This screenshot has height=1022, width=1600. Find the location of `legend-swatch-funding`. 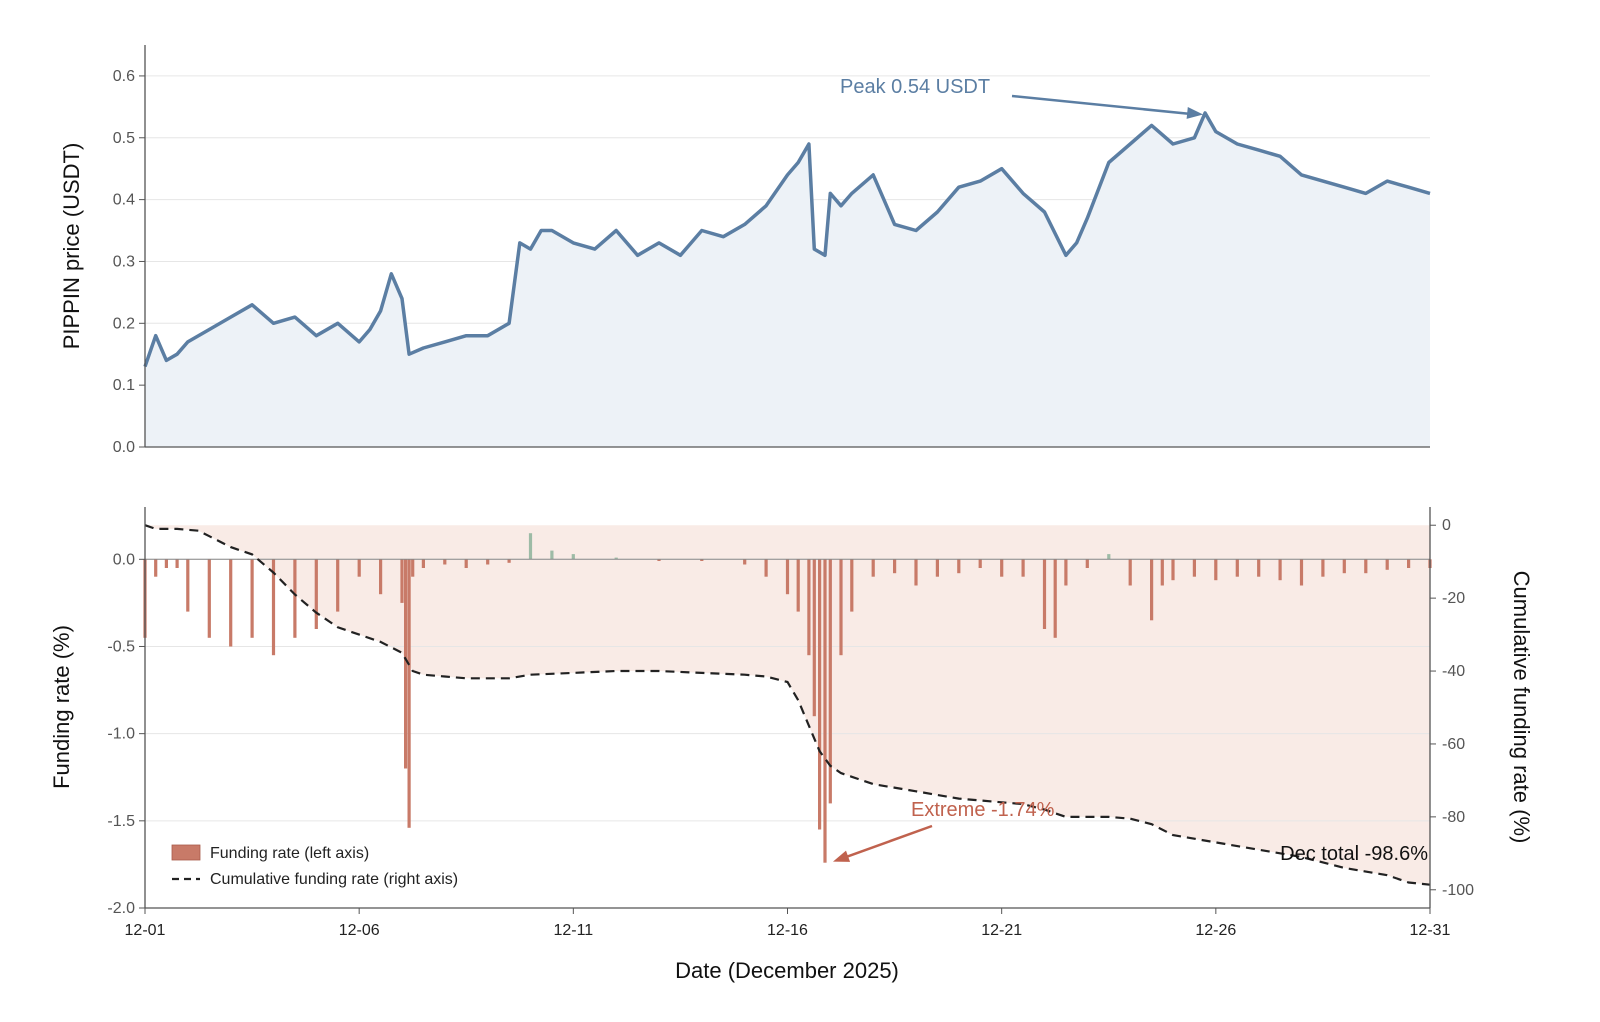

legend-swatch-funding is located at coordinates (186, 852).